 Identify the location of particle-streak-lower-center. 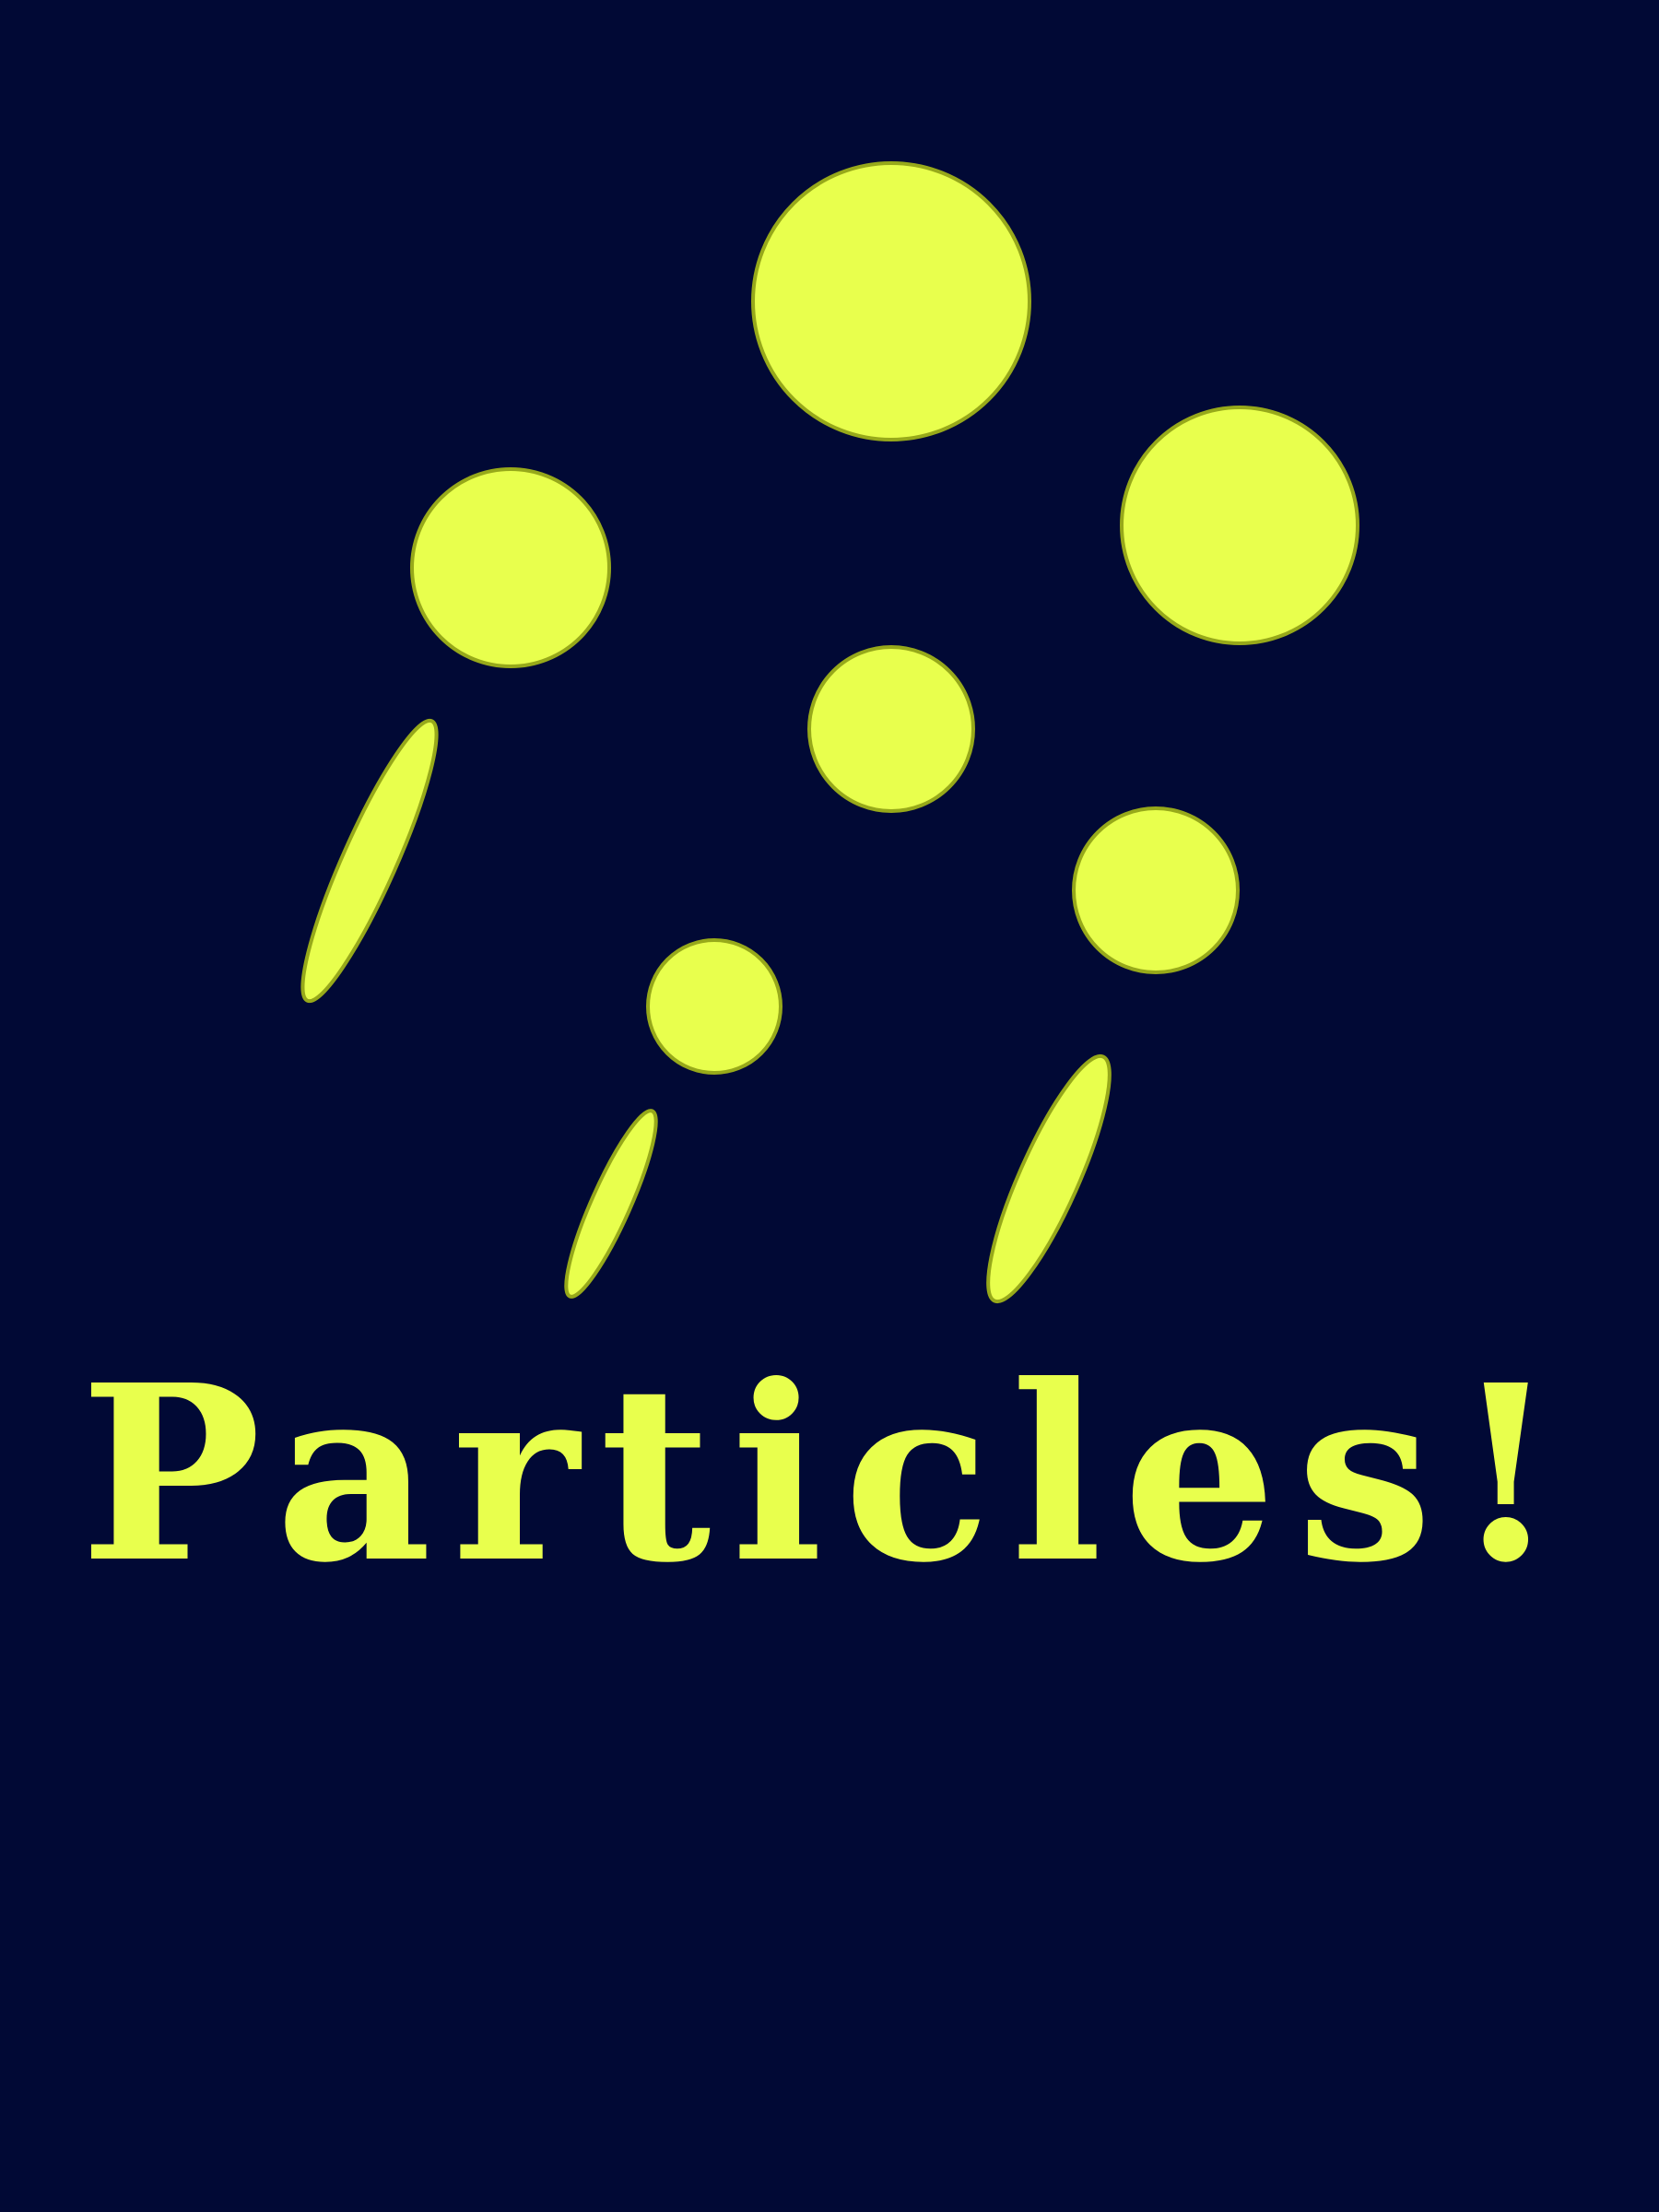
(611, 1204).